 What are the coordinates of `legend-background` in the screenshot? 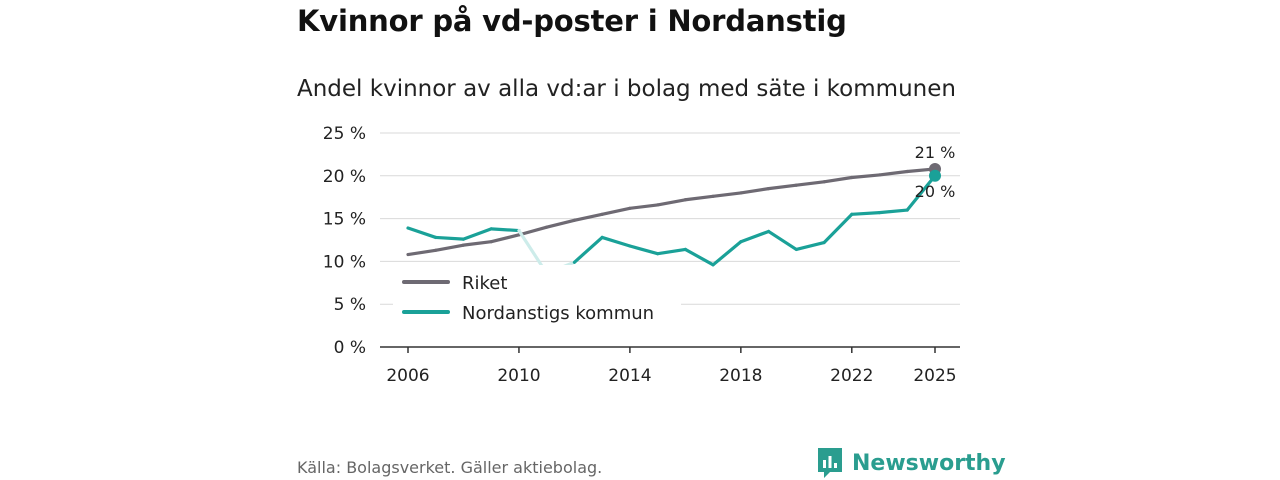 It's located at (537, 297).